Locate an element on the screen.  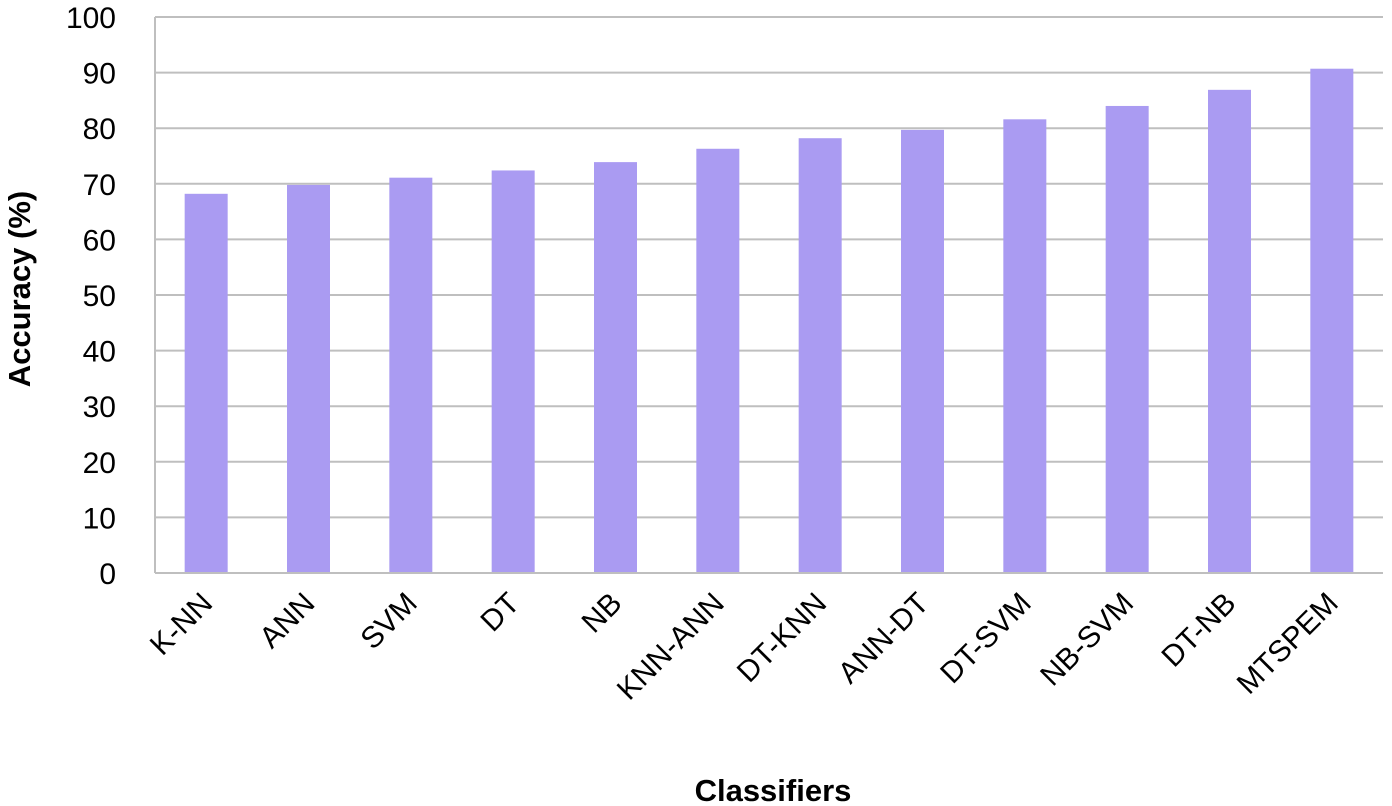
x-tick-label: ANN-DT is located at coordinates (883, 638).